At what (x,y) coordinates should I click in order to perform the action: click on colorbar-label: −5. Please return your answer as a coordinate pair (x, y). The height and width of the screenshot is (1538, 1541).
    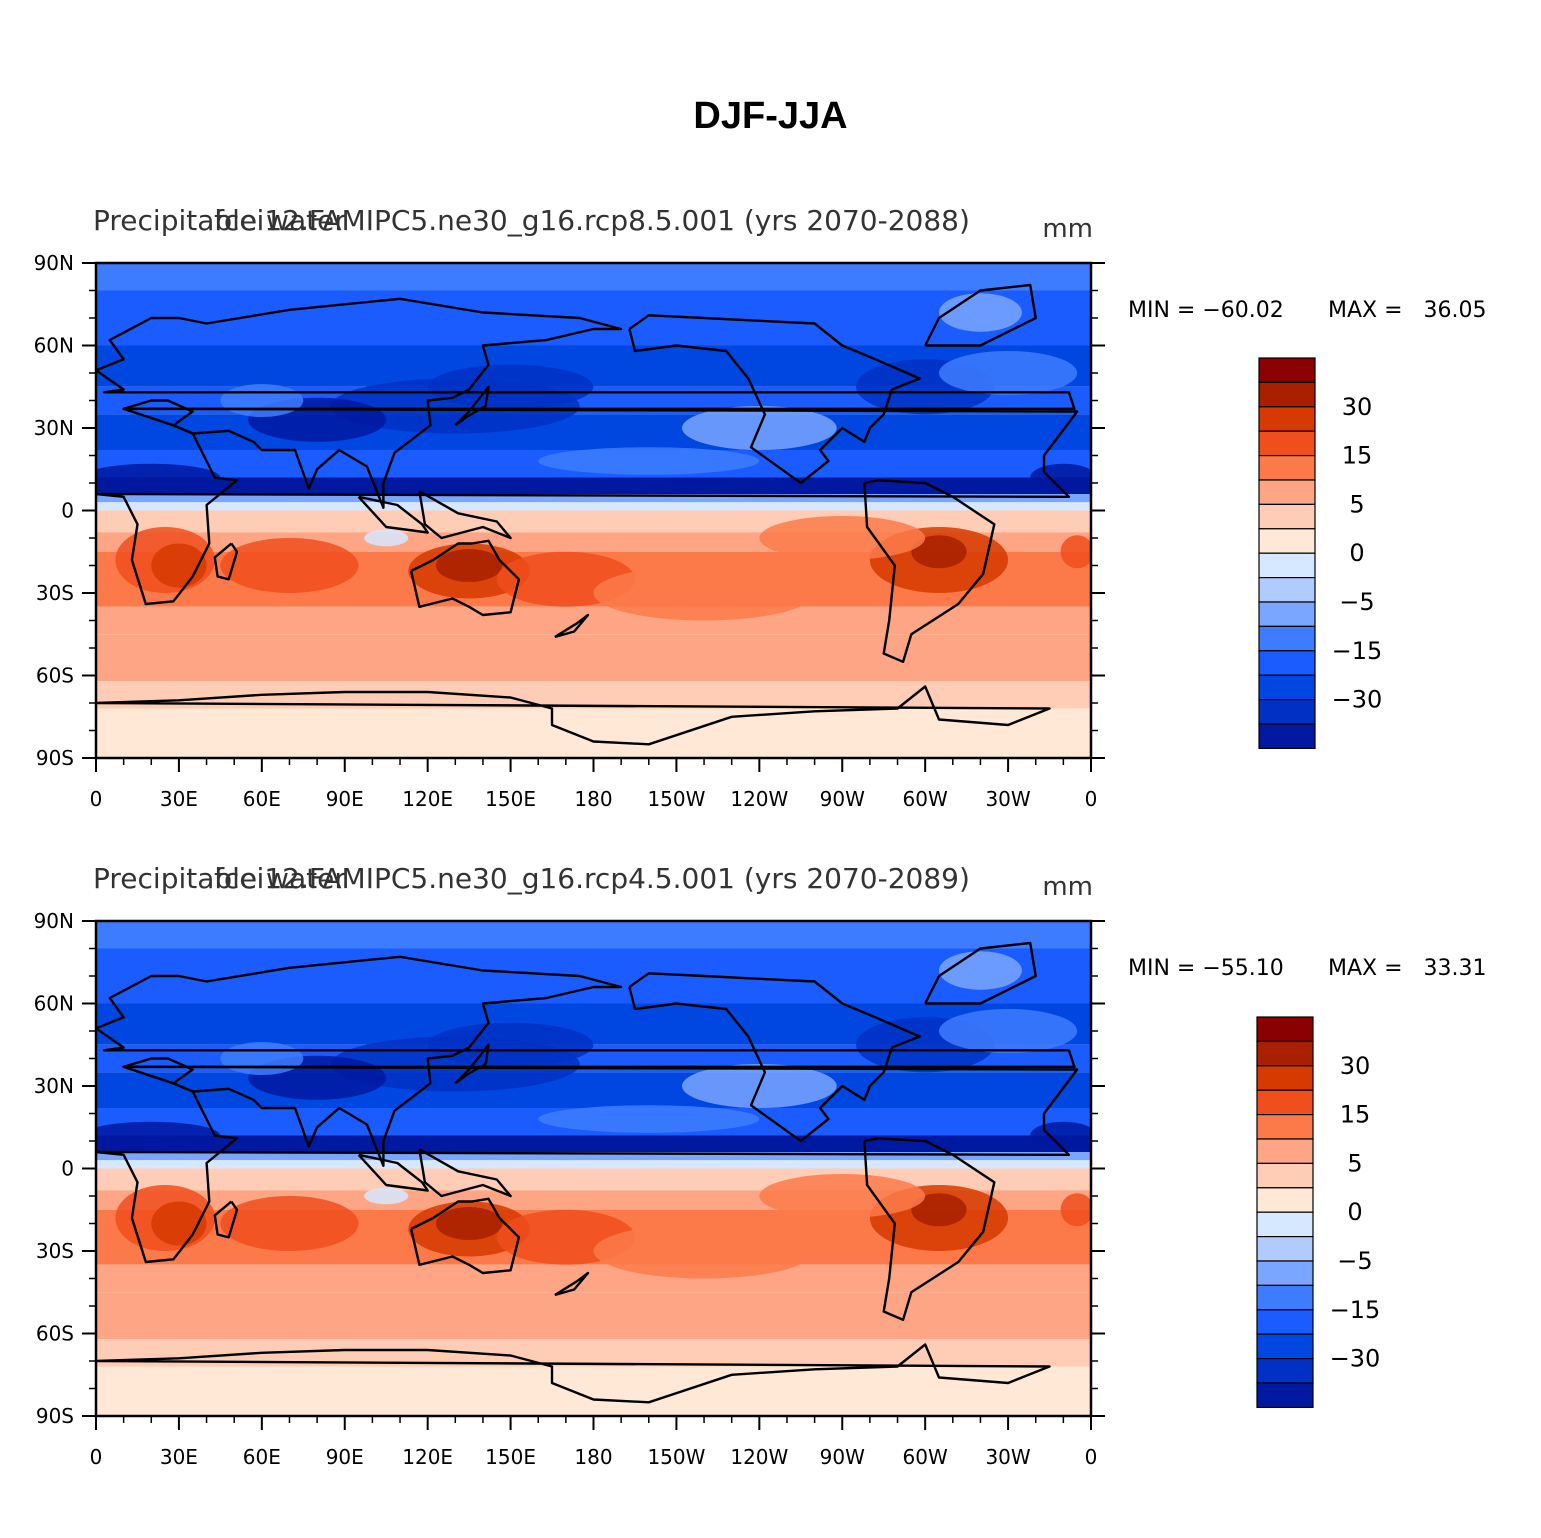
    Looking at the image, I should click on (1356, 602).